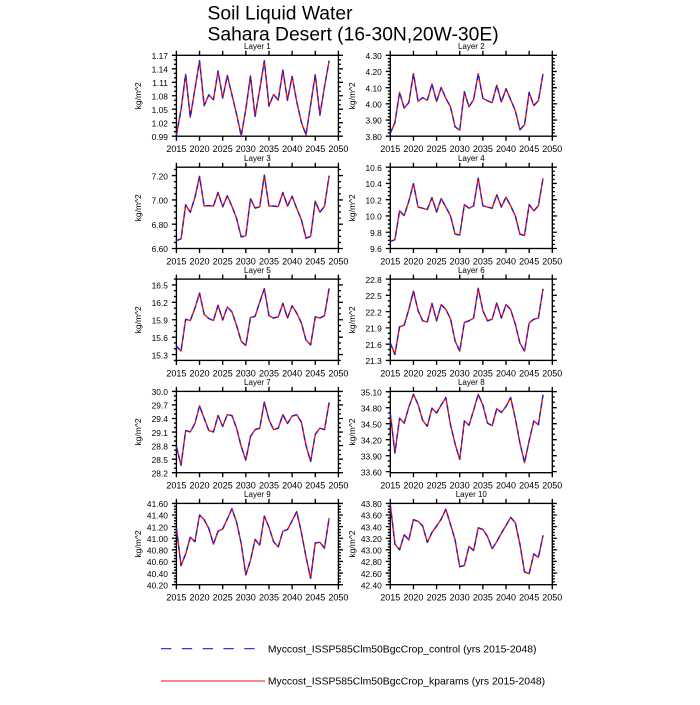 The width and height of the screenshot is (700, 705). Describe the element at coordinates (371, 551) in the screenshot. I see `svg-text: 43.00` at that location.